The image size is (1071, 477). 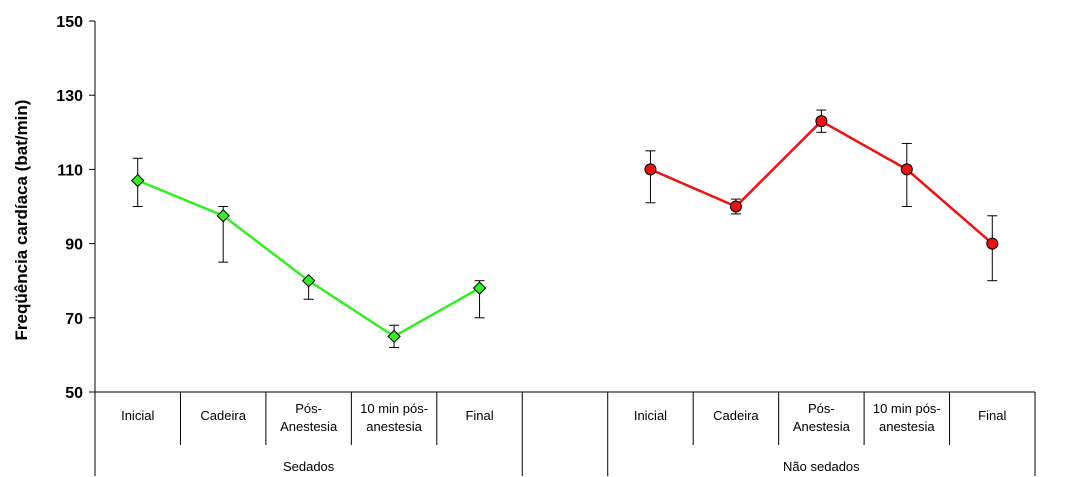 I want to click on y-axis: 50 70 90 110 130 150, so click(x=76, y=208).